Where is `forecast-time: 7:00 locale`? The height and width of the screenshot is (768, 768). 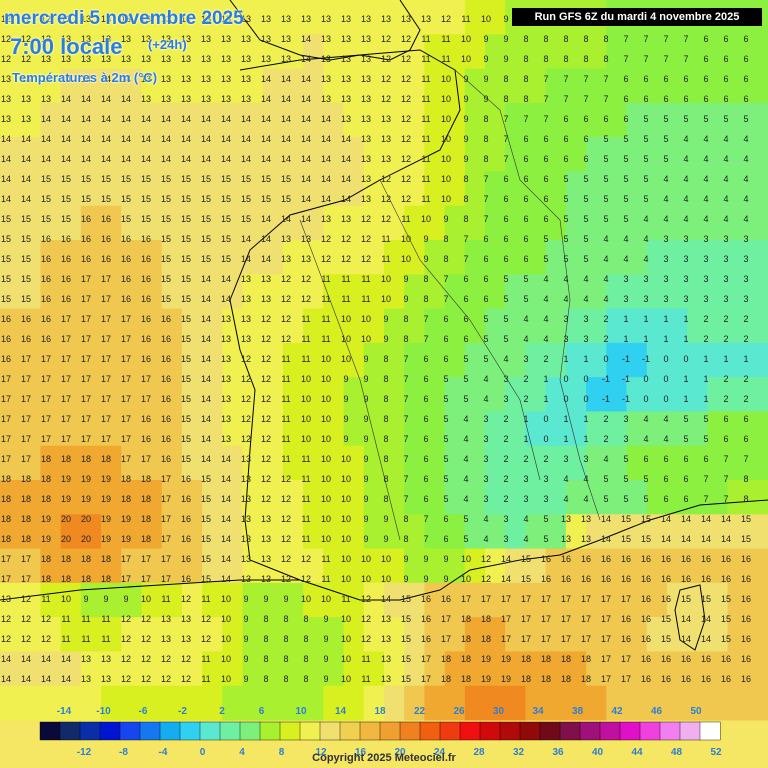 forecast-time: 7:00 locale is located at coordinates (66, 46).